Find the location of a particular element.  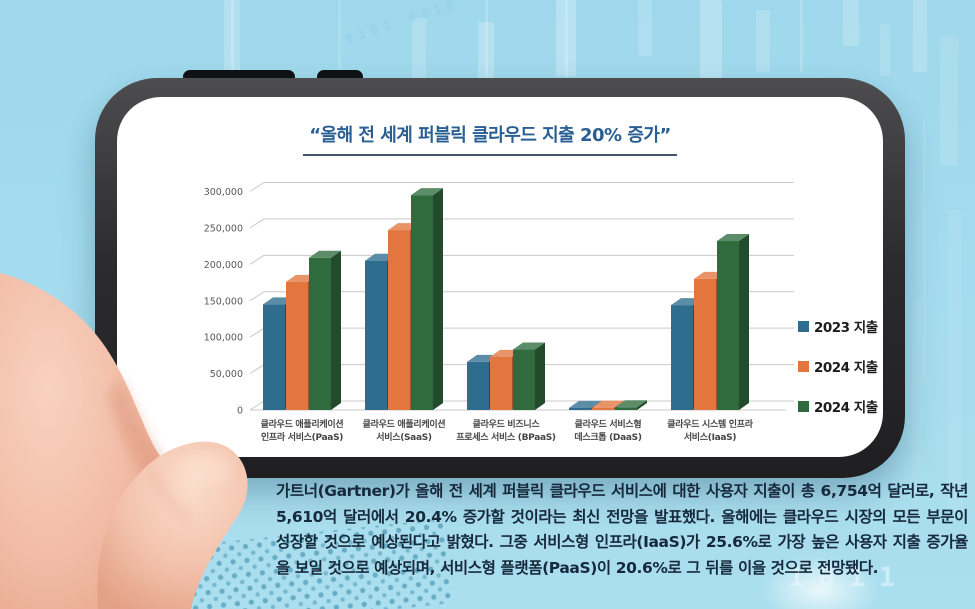

chart-legend: 2023 지출 2024 지출 2024 지출 is located at coordinates (838, 366).